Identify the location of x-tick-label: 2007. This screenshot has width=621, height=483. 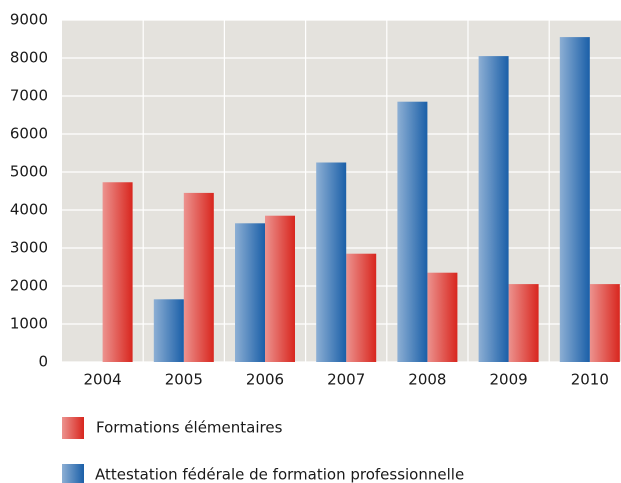
(346, 380).